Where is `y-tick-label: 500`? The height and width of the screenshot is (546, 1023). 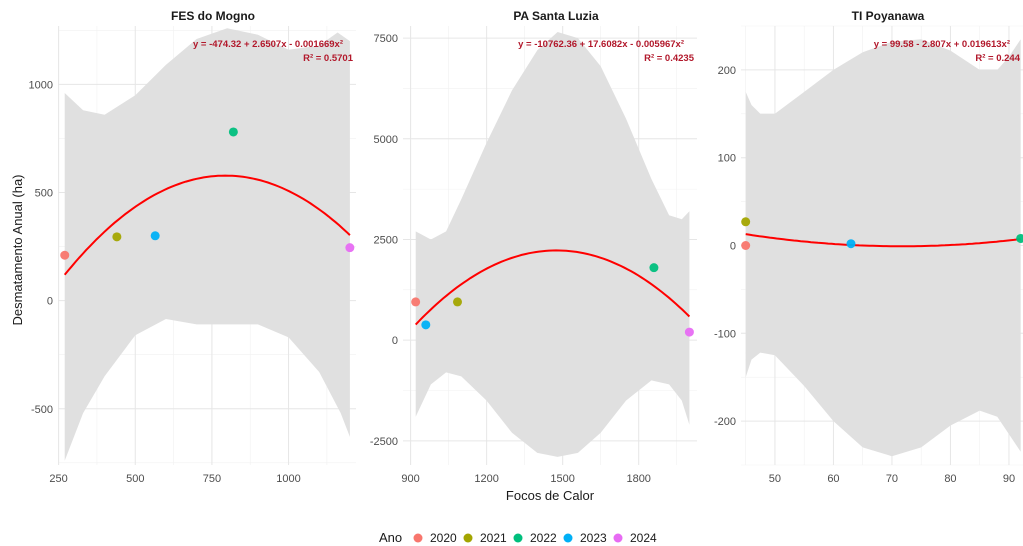 y-tick-label: 500 is located at coordinates (44, 194).